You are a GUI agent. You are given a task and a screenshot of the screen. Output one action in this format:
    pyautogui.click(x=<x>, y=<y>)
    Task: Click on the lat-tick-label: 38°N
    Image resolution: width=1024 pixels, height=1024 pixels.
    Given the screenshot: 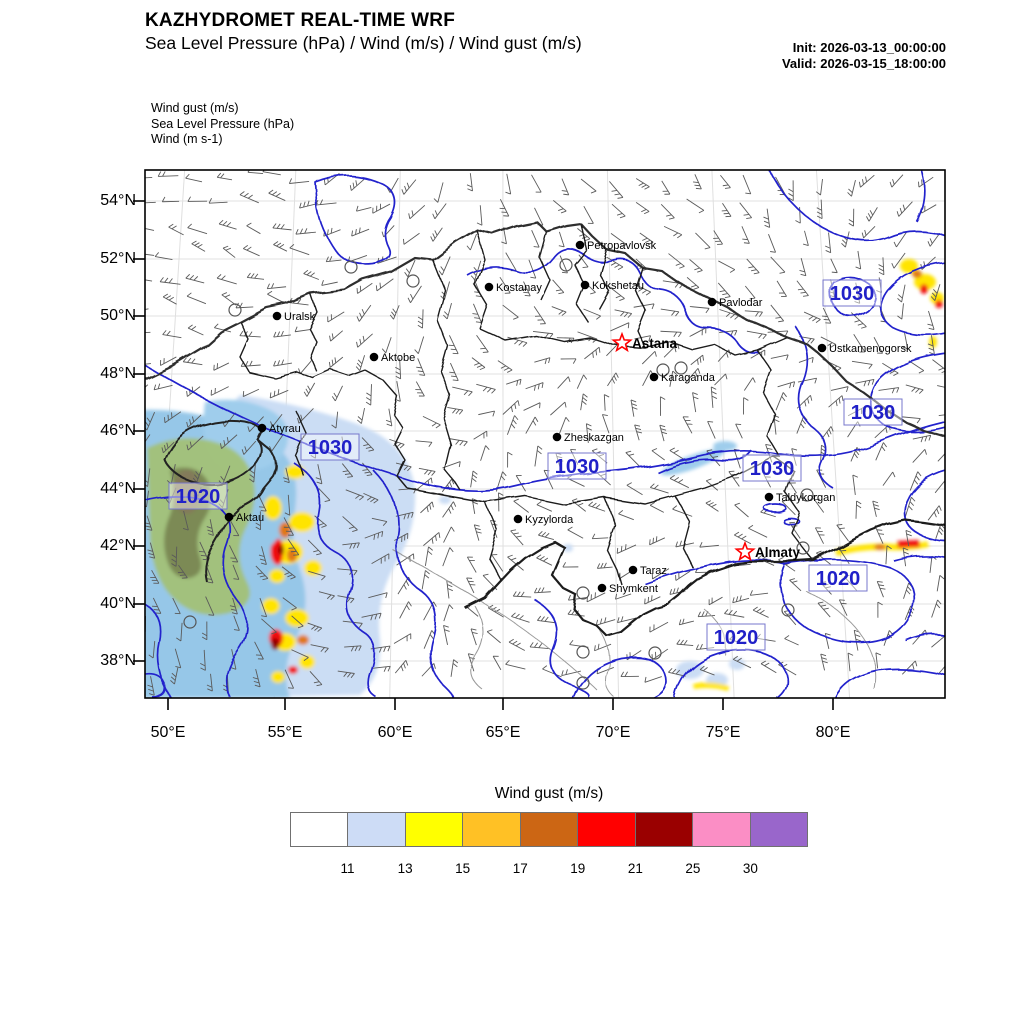 What is the action you would take?
    pyautogui.click(x=118, y=660)
    